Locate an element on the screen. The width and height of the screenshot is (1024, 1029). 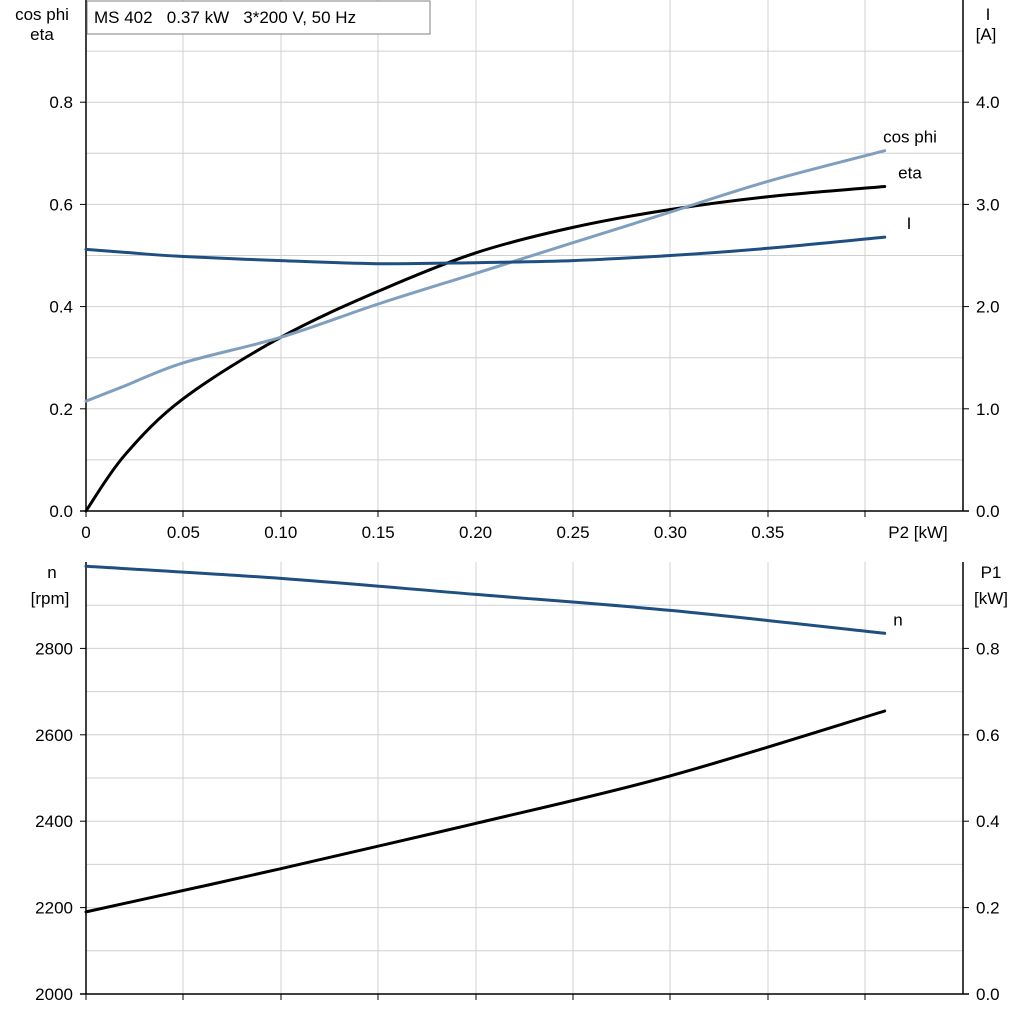
right-axis-title: I is located at coordinates (988, 14).